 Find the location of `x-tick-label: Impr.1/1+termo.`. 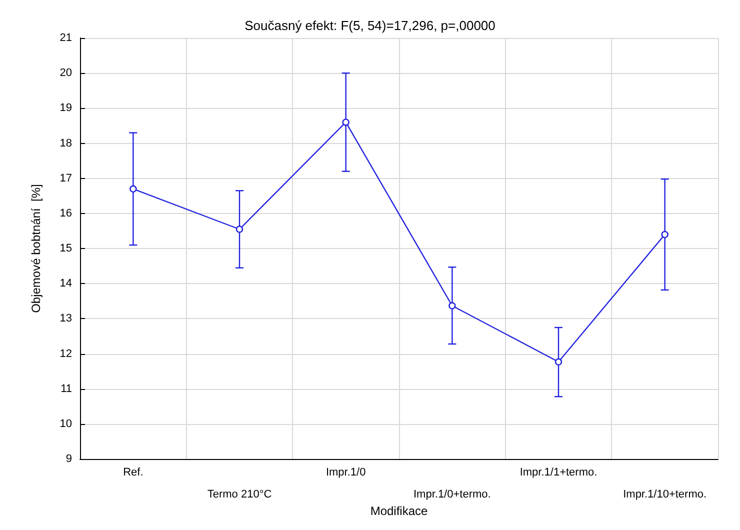

x-tick-label: Impr.1/1+termo. is located at coordinates (559, 472).